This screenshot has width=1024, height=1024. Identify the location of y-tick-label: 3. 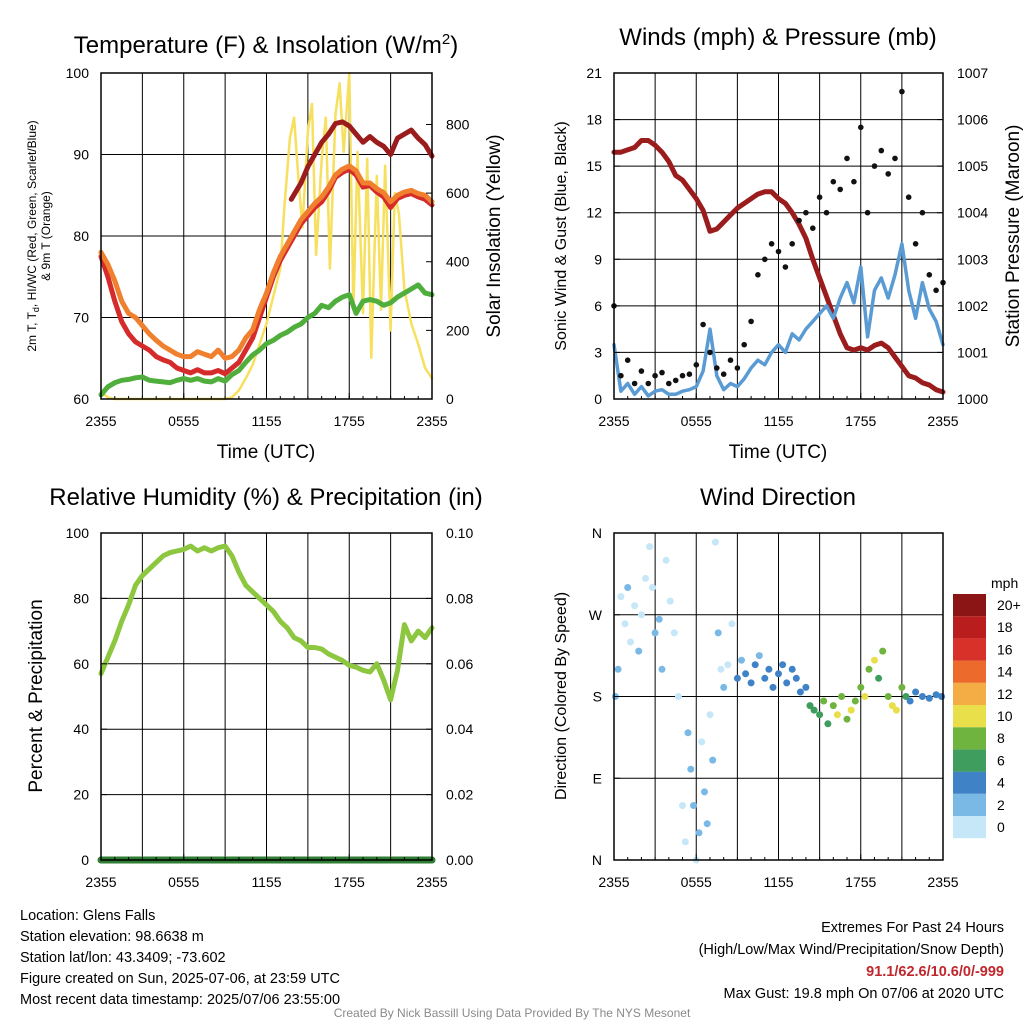
(598, 352).